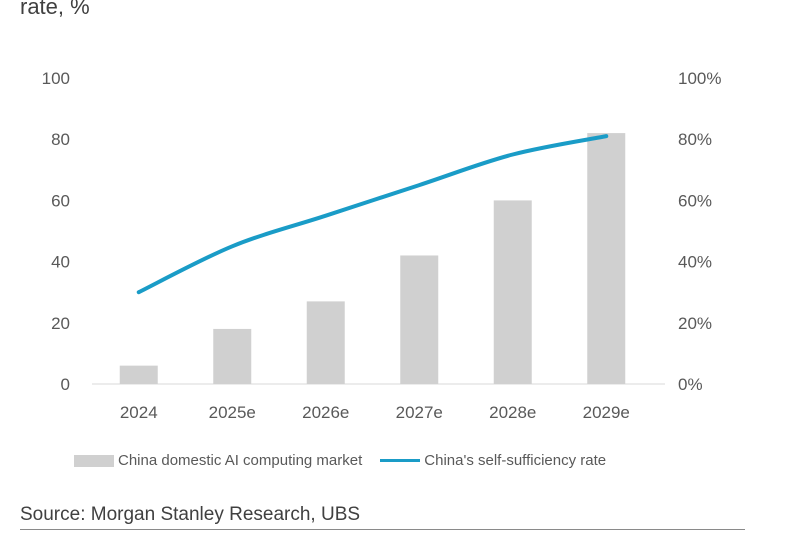 The image size is (786, 536). Describe the element at coordinates (695, 262) in the screenshot. I see `right-axis-tick-label: 40%` at that location.